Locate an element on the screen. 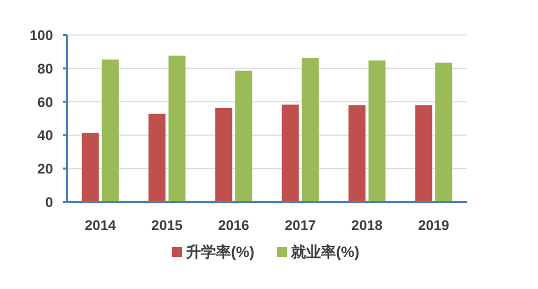  x-tick-label: 2016 is located at coordinates (234, 225).